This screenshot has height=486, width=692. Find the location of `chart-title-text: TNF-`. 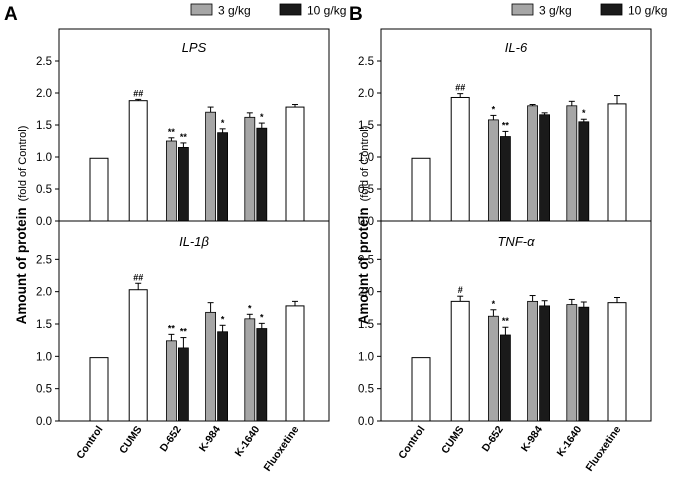

chart-title-text: TNF- is located at coordinates (512, 241).